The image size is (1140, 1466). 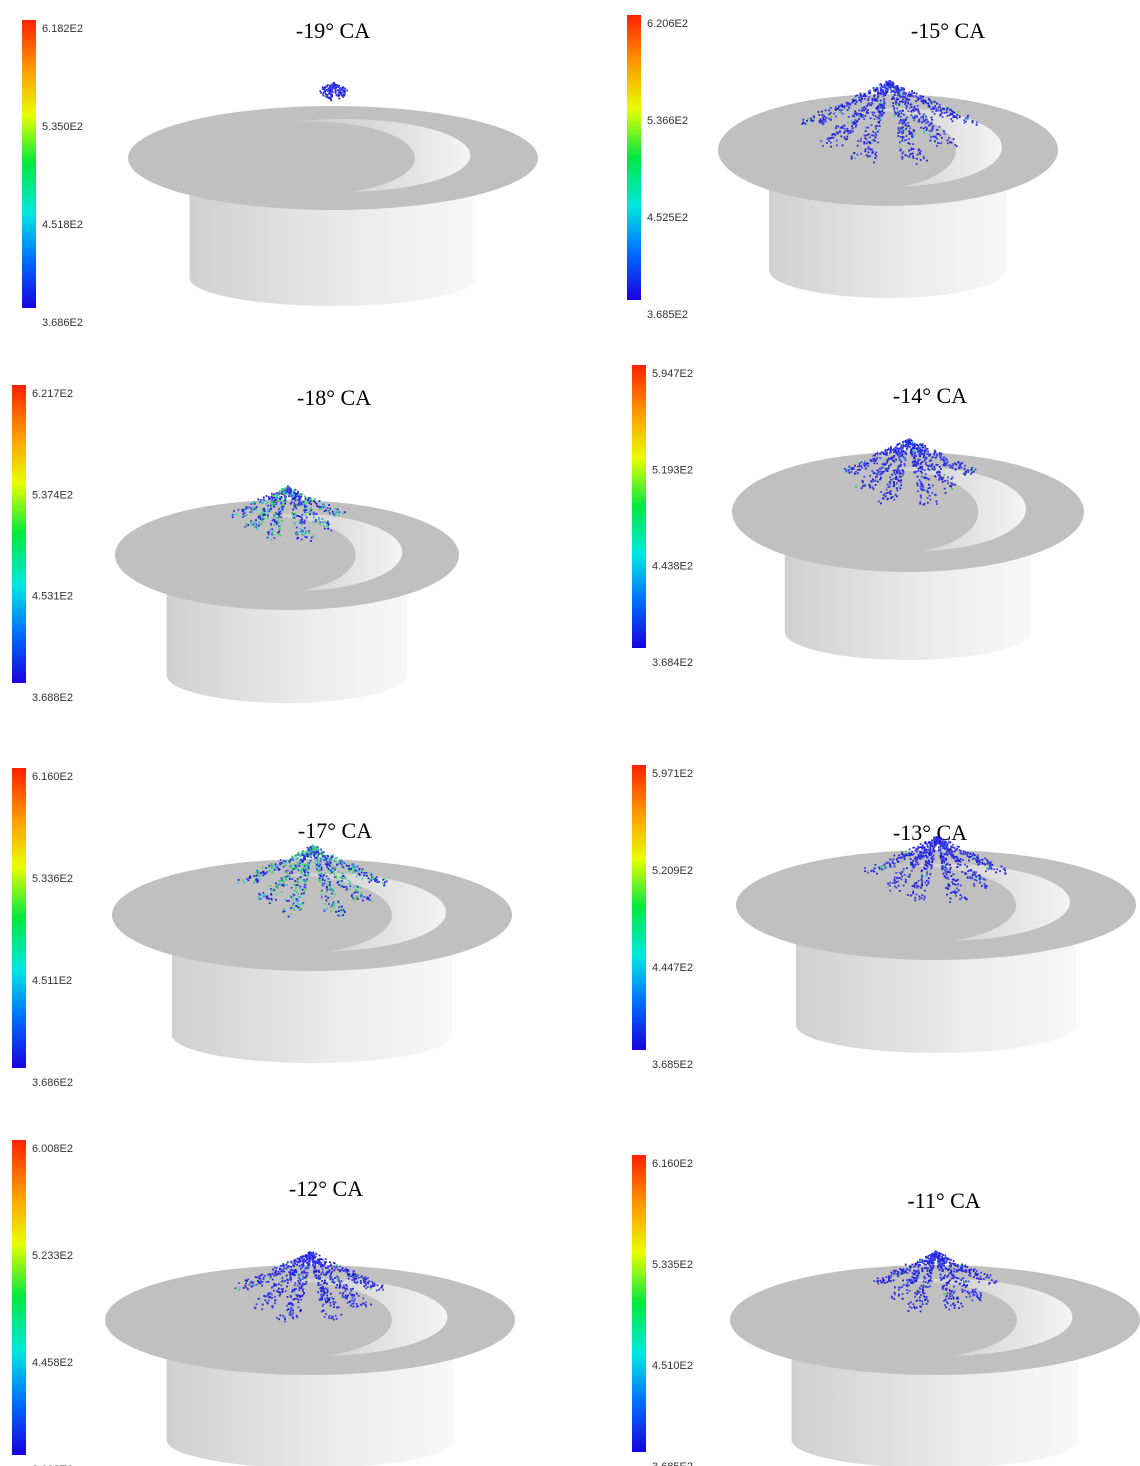 What do you see at coordinates (672, 1366) in the screenshot?
I see `colorbar-label: 4.510E2` at bounding box center [672, 1366].